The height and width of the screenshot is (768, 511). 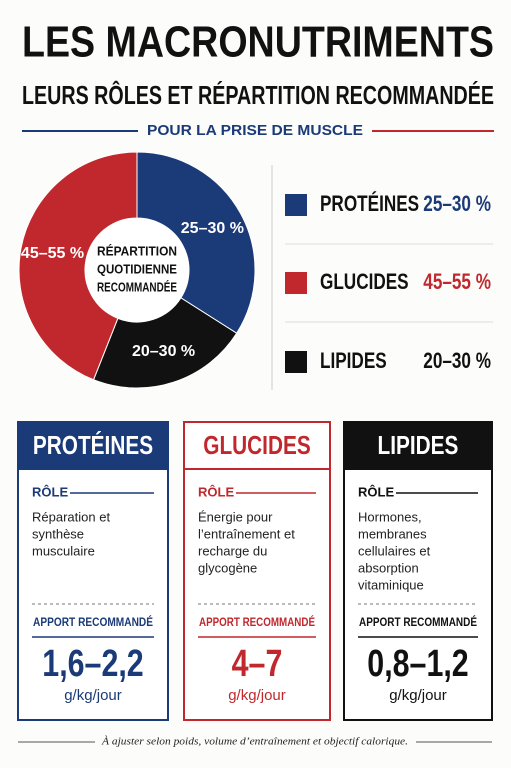 I want to click on apport-value: 4–7, so click(x=257, y=664).